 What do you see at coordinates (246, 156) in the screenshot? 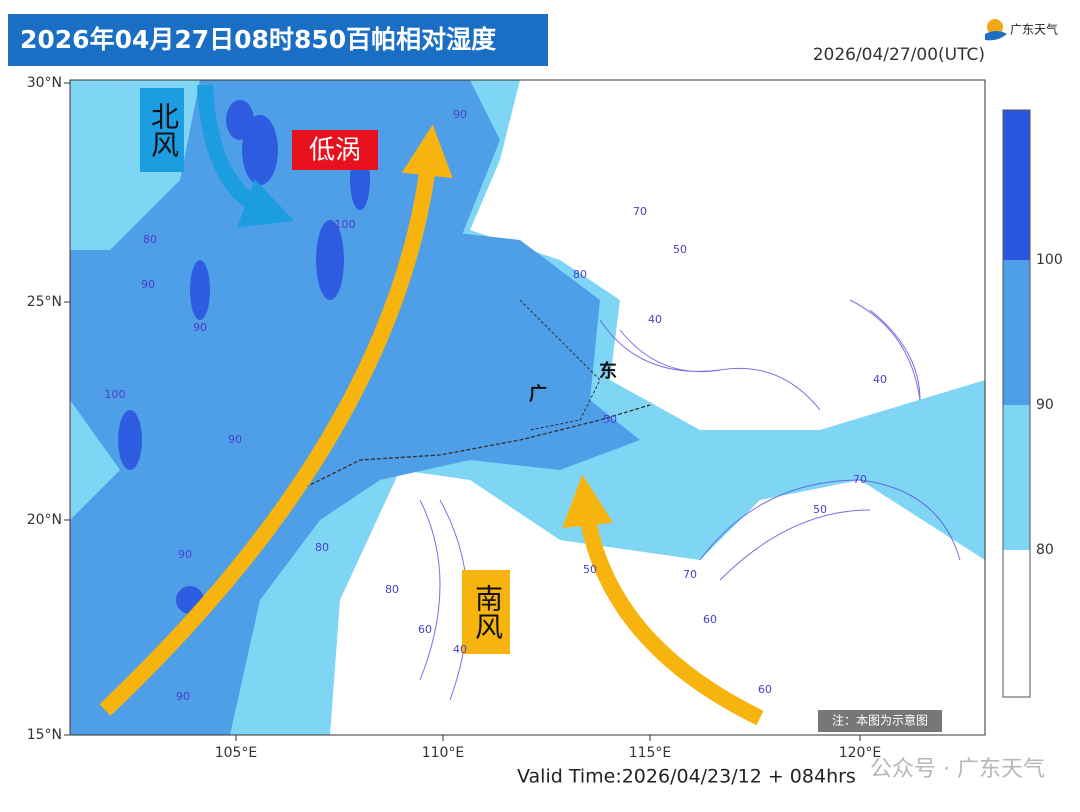
I see `north-wind-arrow` at bounding box center [246, 156].